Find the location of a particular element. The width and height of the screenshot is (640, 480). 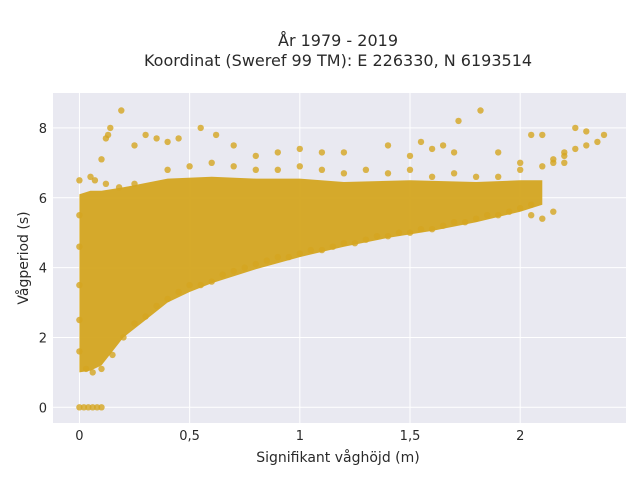

y-tick-label: 8 is located at coordinates (43, 129).